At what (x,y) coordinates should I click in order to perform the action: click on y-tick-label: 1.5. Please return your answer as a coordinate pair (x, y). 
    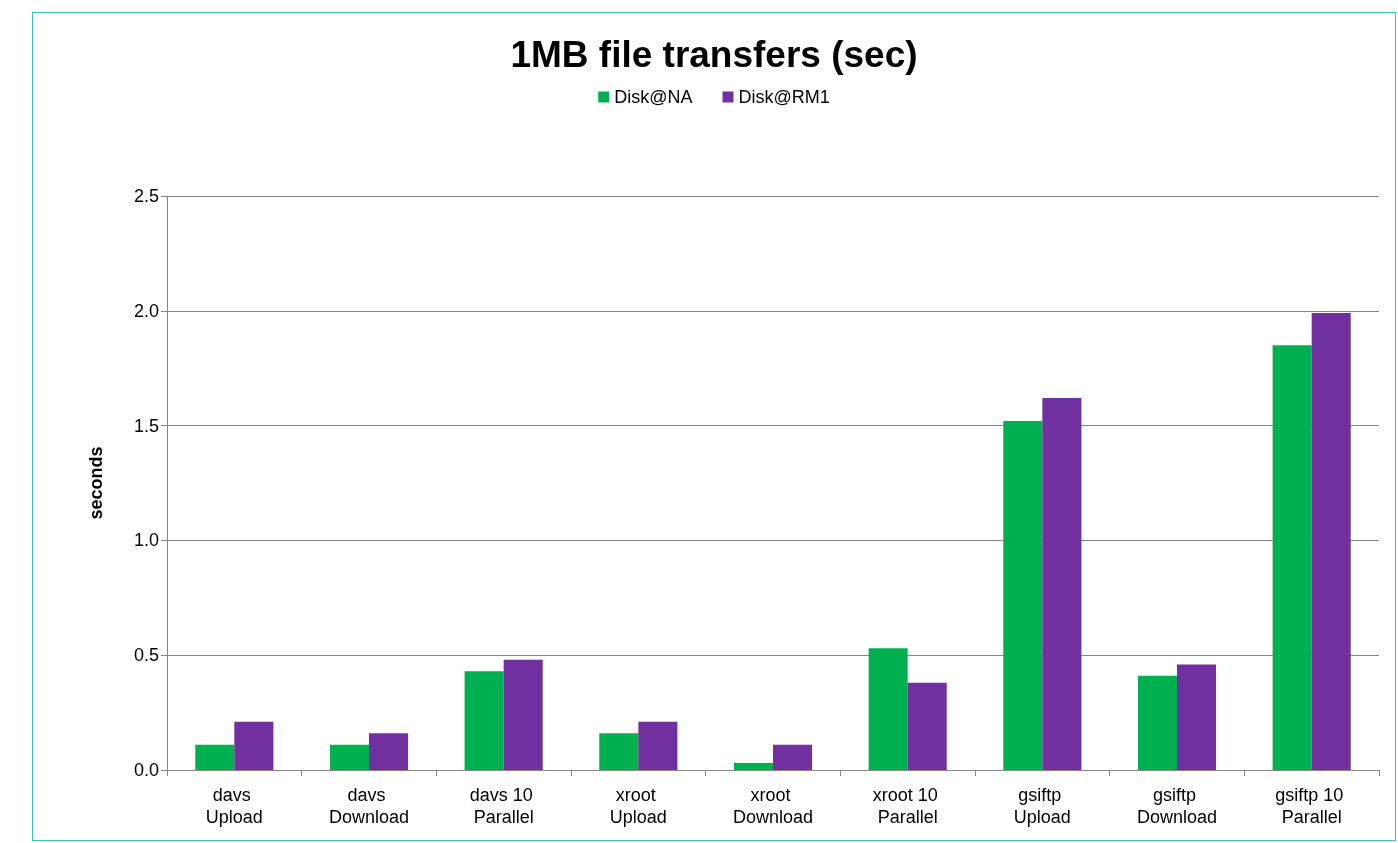
    Looking at the image, I should click on (146, 425).